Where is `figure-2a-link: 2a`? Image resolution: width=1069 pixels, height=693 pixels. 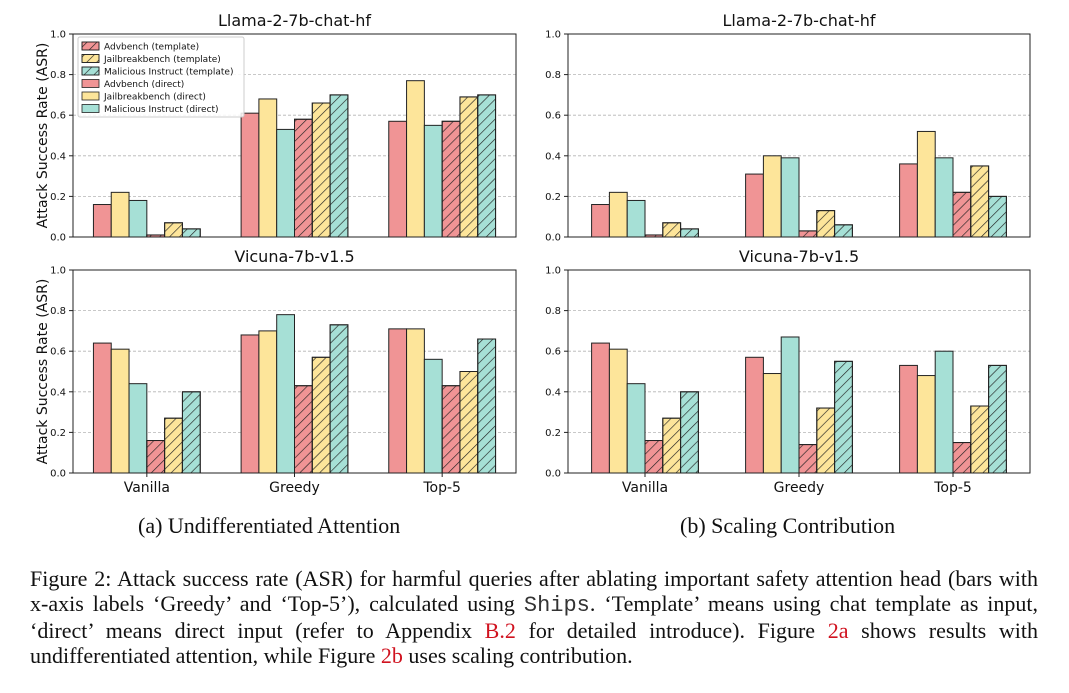
figure-2a-link: 2a is located at coordinates (838, 630).